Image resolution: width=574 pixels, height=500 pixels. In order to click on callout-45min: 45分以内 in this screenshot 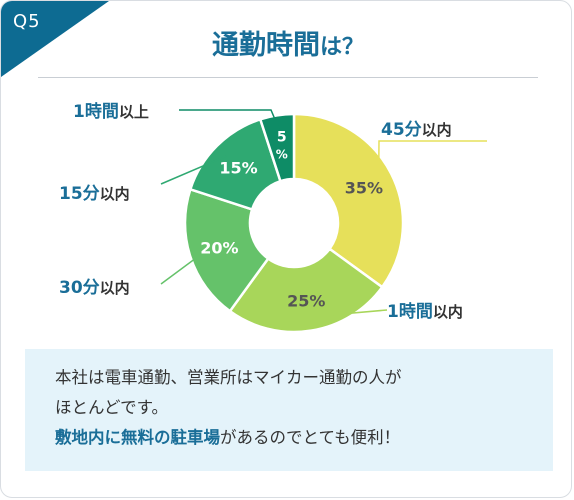, I will do `click(416, 127)`.